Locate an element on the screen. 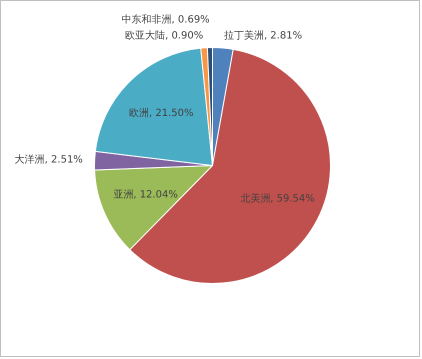  slice-label: 亚洲, 12.04% is located at coordinates (145, 194).